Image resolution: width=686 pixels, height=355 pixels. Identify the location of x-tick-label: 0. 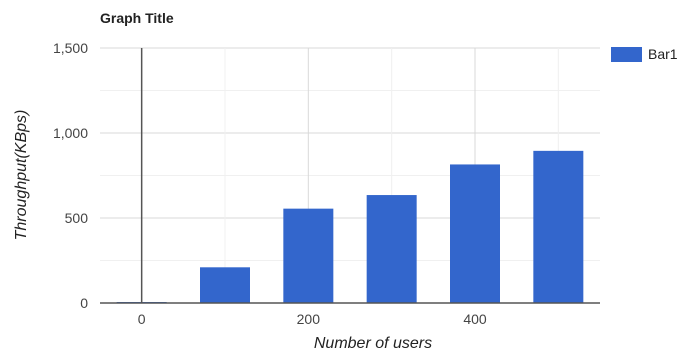
(142, 319).